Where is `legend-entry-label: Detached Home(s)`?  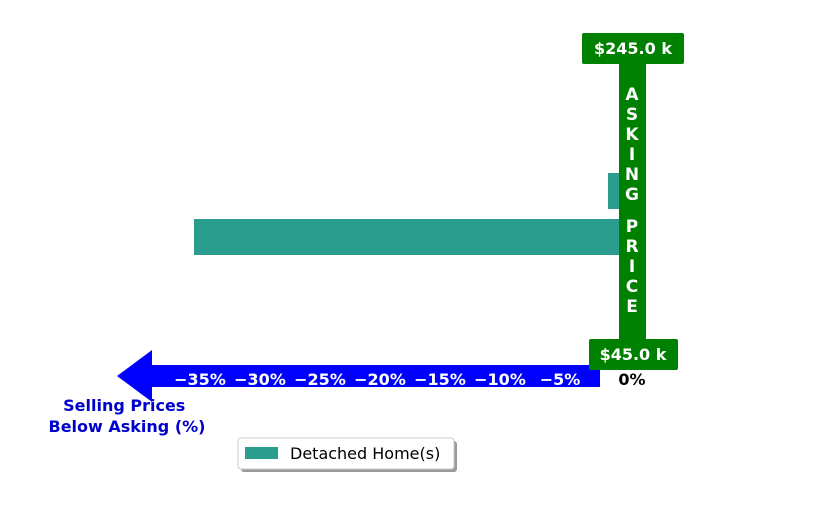 legend-entry-label: Detached Home(s) is located at coordinates (365, 453).